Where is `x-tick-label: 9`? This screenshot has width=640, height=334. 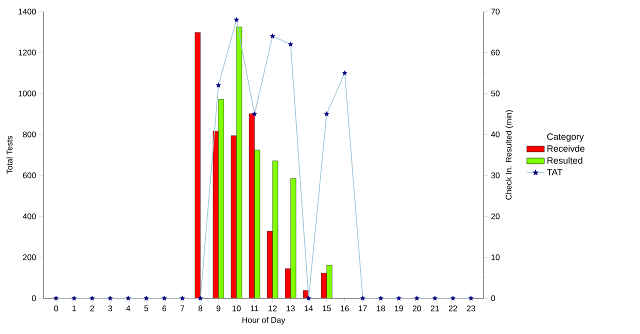 x-tick-label: 9 is located at coordinates (218, 308).